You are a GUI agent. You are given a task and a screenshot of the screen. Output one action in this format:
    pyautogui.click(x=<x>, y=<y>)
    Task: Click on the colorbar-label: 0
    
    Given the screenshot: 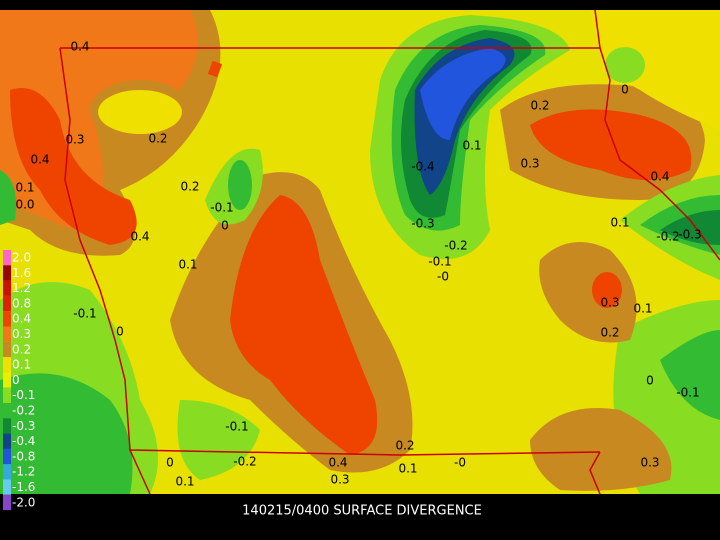 What is the action you would take?
    pyautogui.click(x=16, y=380)
    